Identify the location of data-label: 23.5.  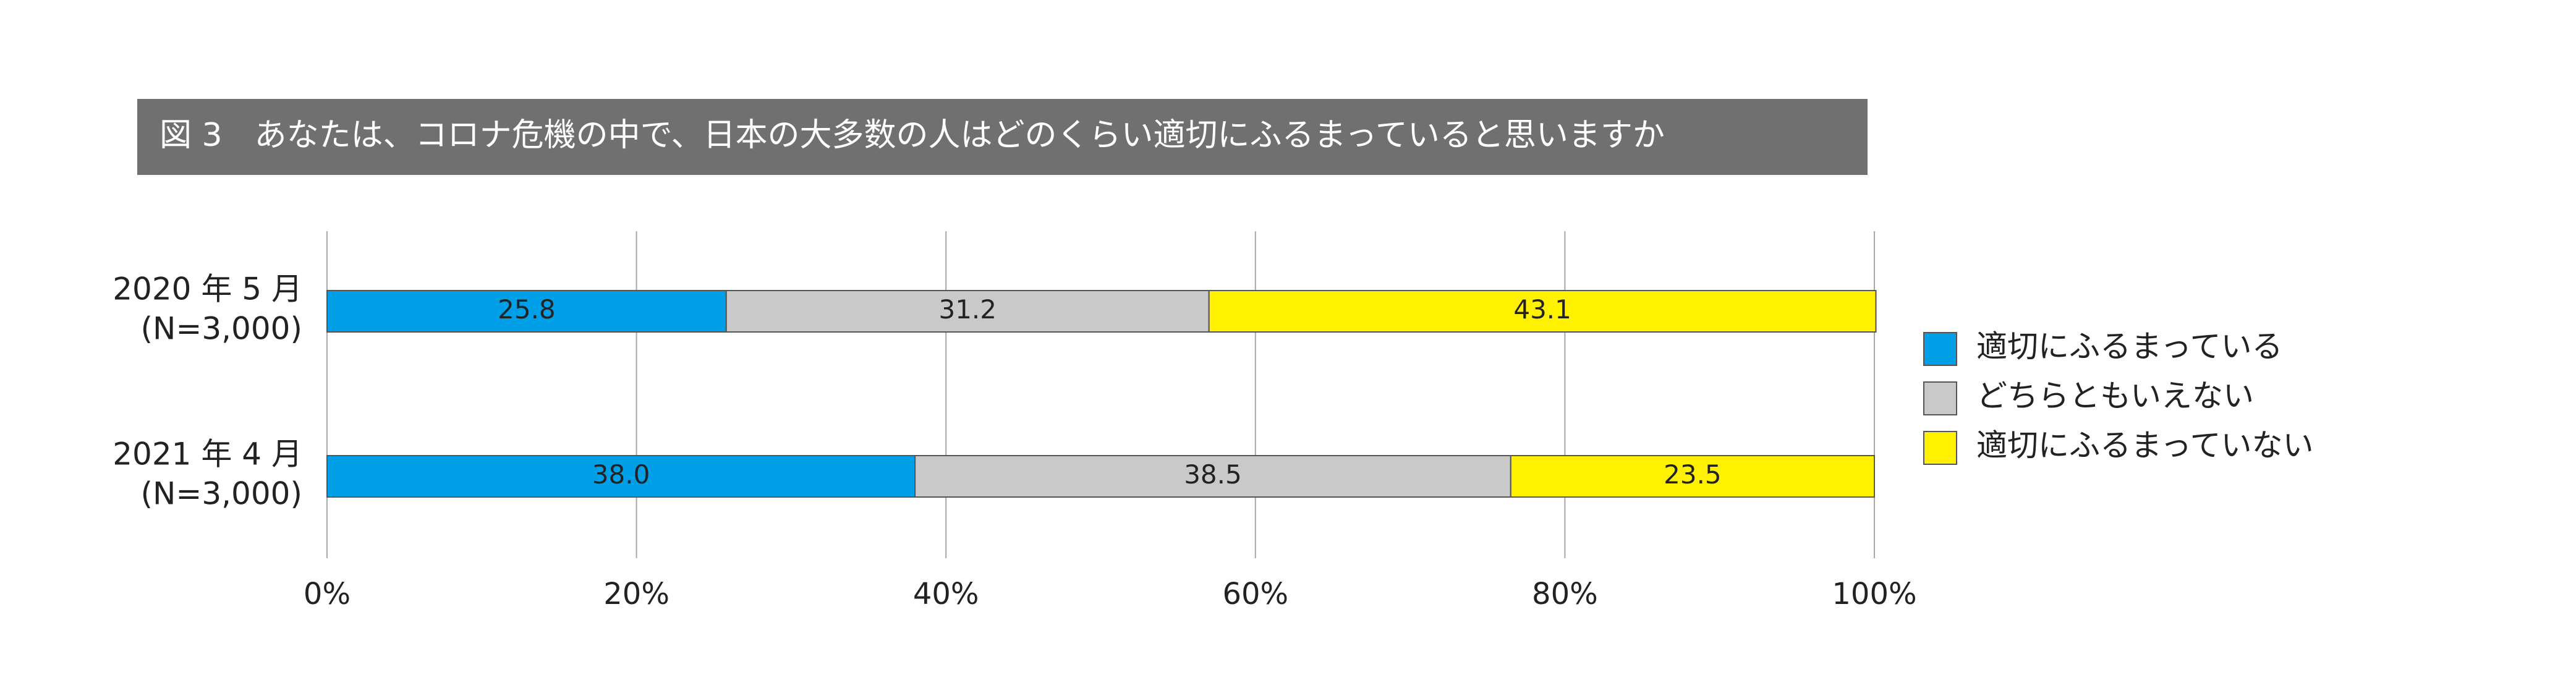
(1693, 475).